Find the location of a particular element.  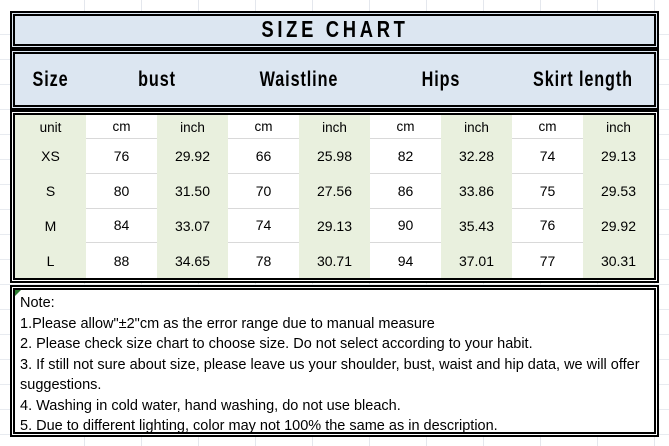

size-name-cell: S is located at coordinates (50, 191).